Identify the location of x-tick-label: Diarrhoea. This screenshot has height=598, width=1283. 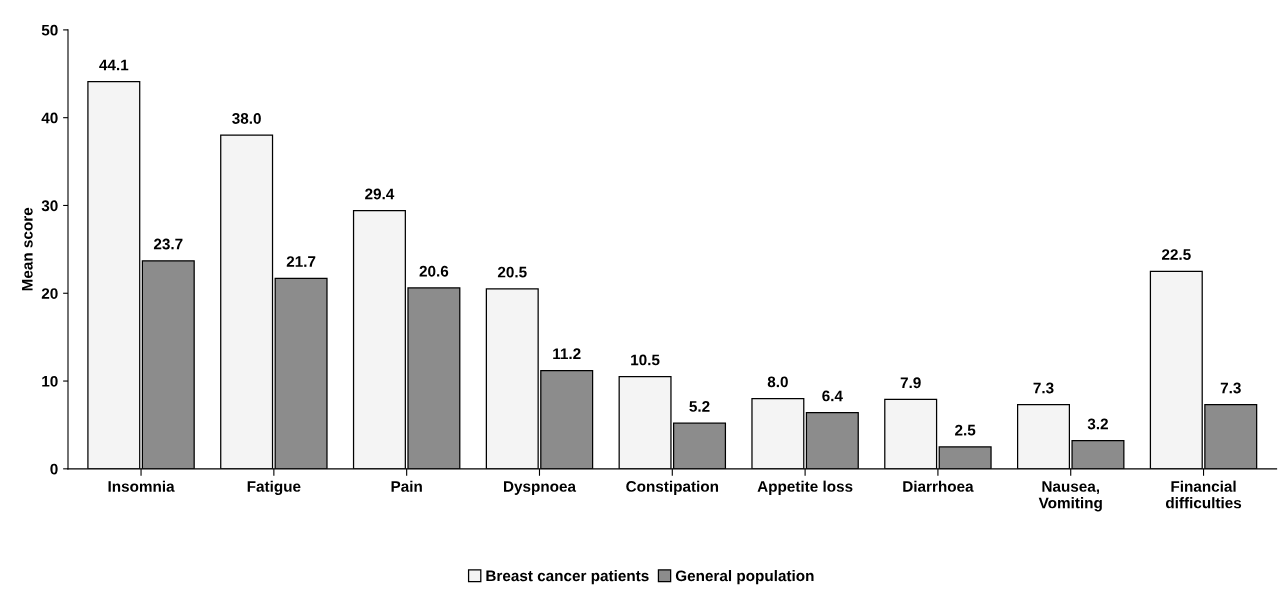
(938, 486).